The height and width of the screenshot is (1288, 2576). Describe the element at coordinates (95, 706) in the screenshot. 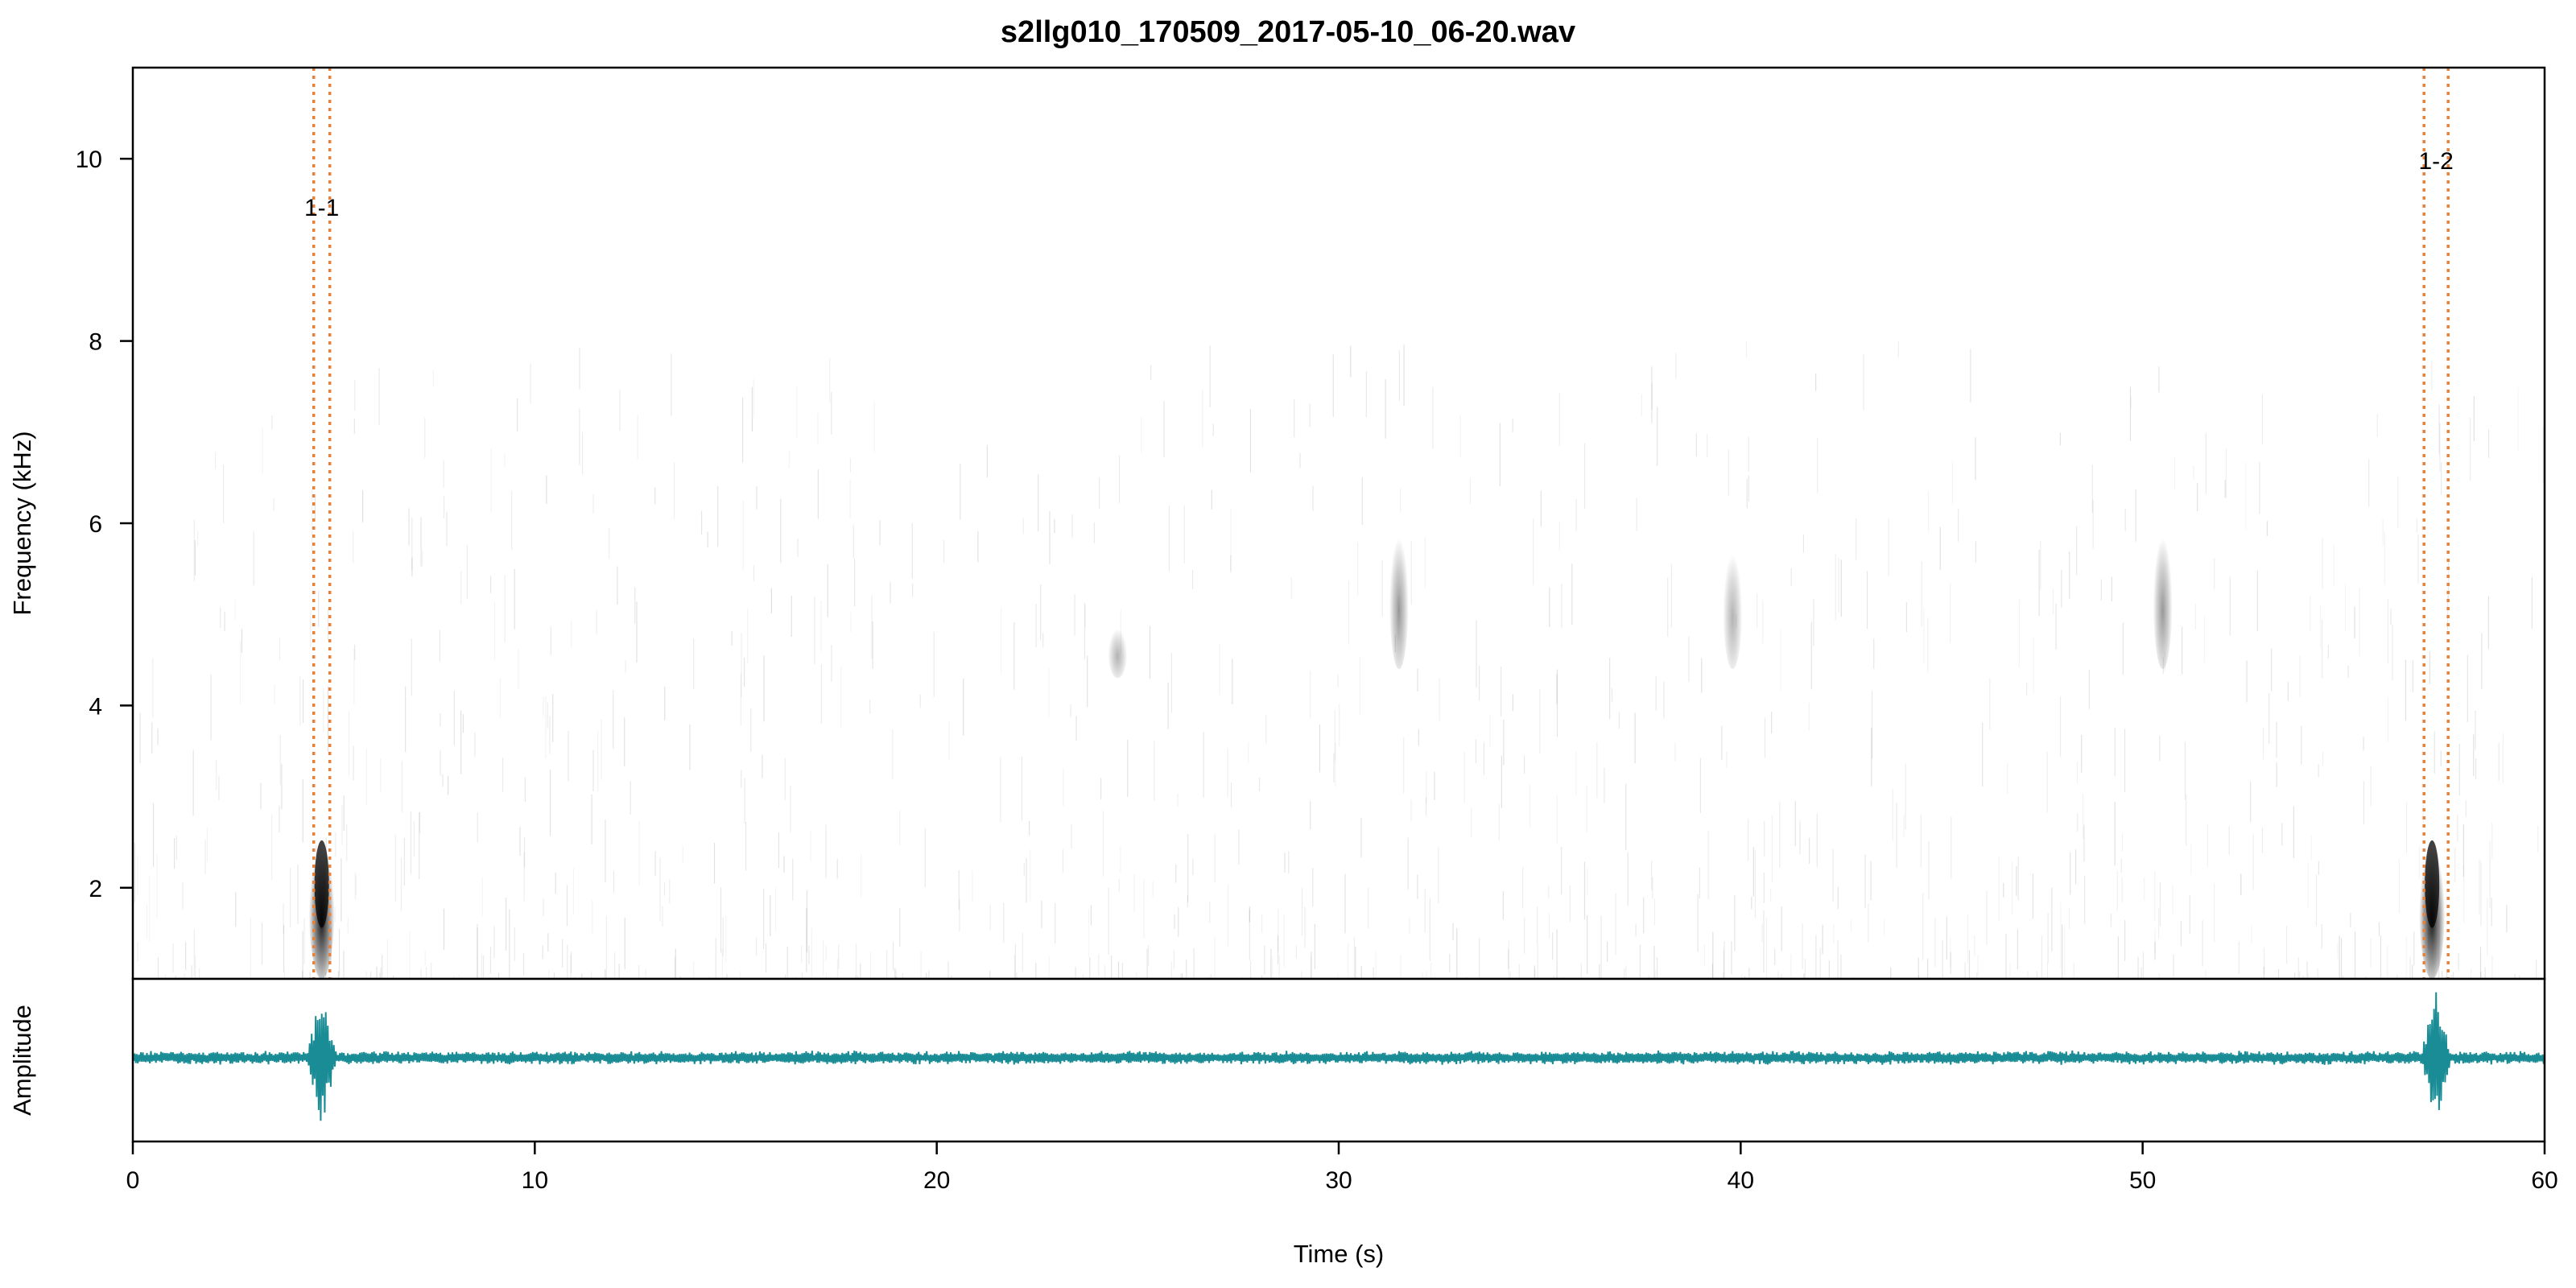

I see `y-tick-label: 4` at that location.